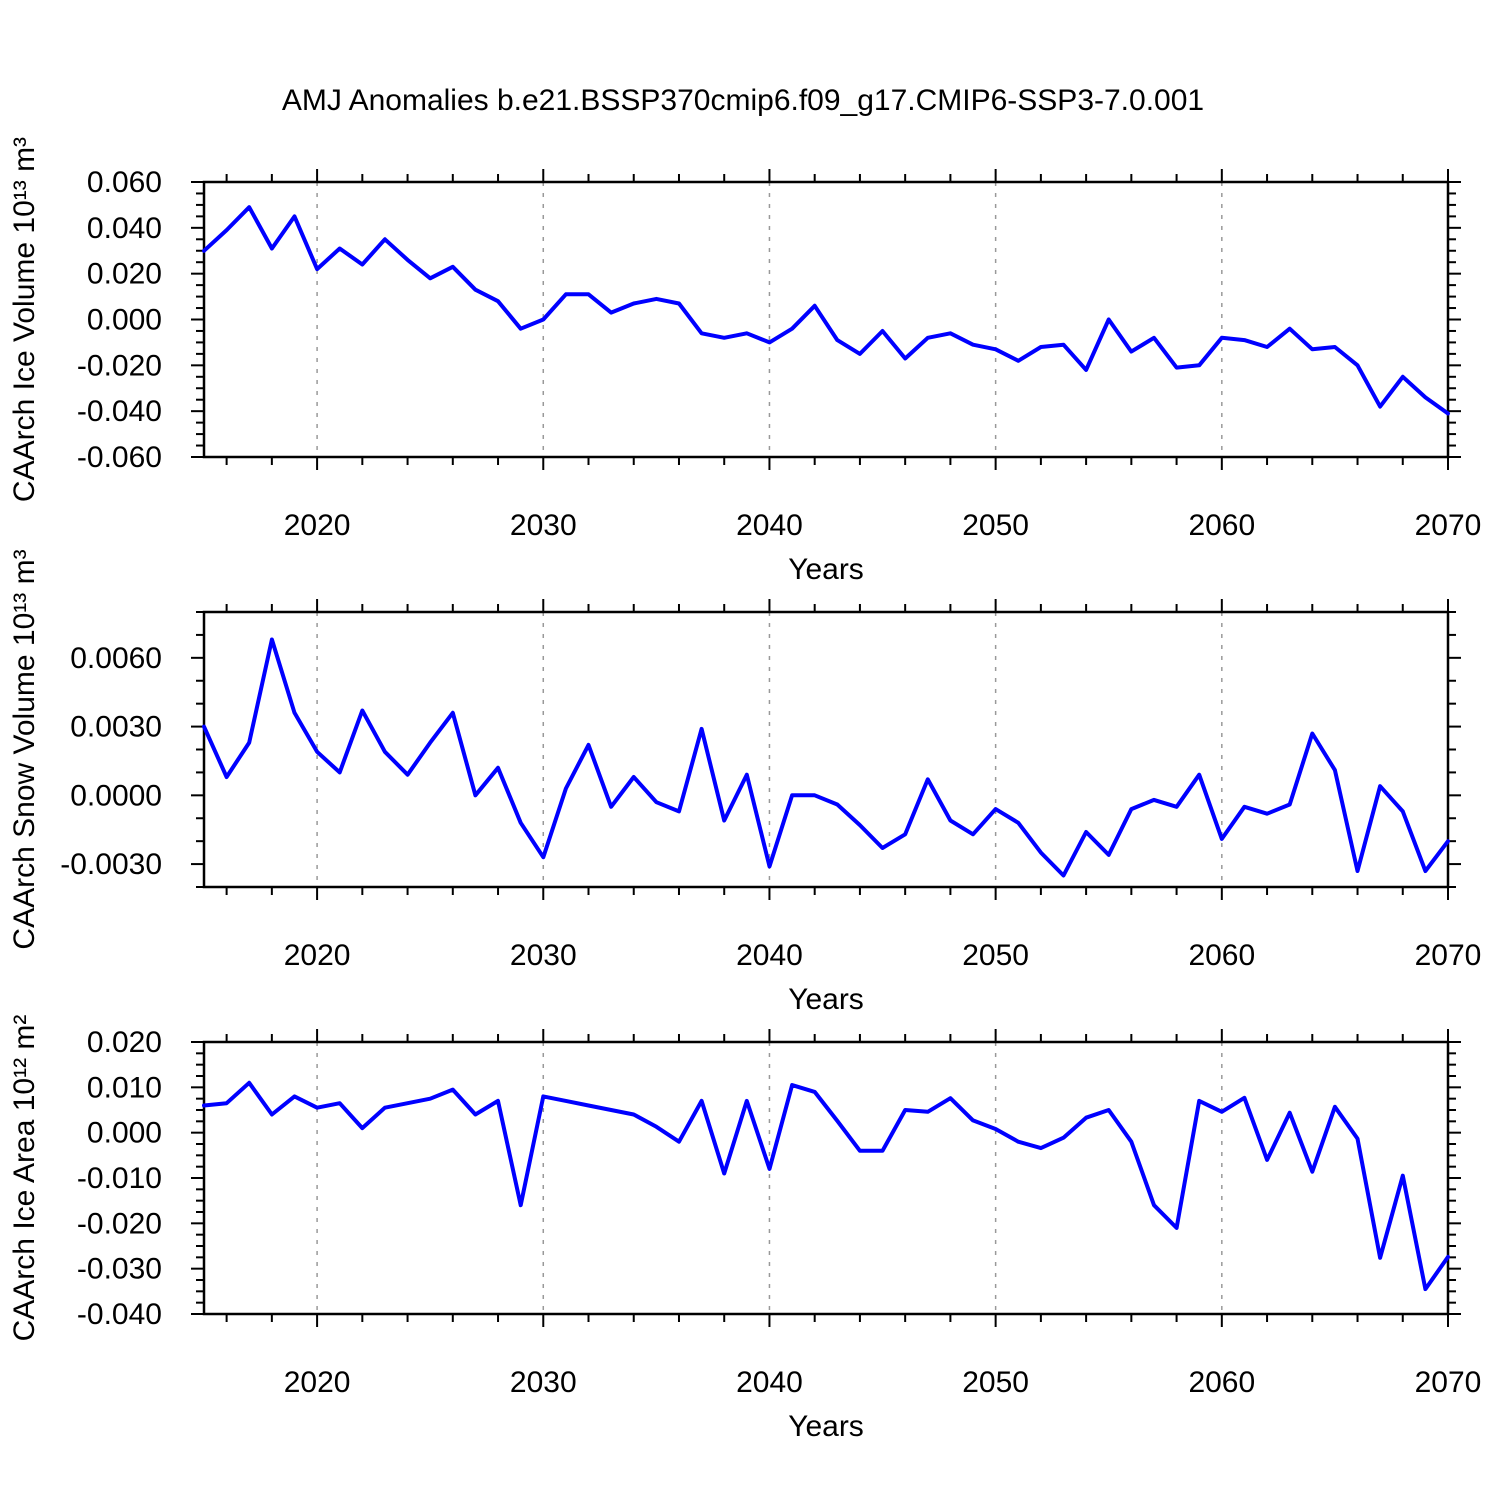 This screenshot has width=1500, height=1500. I want to click on series-line-ice-area, so click(826, 1186).